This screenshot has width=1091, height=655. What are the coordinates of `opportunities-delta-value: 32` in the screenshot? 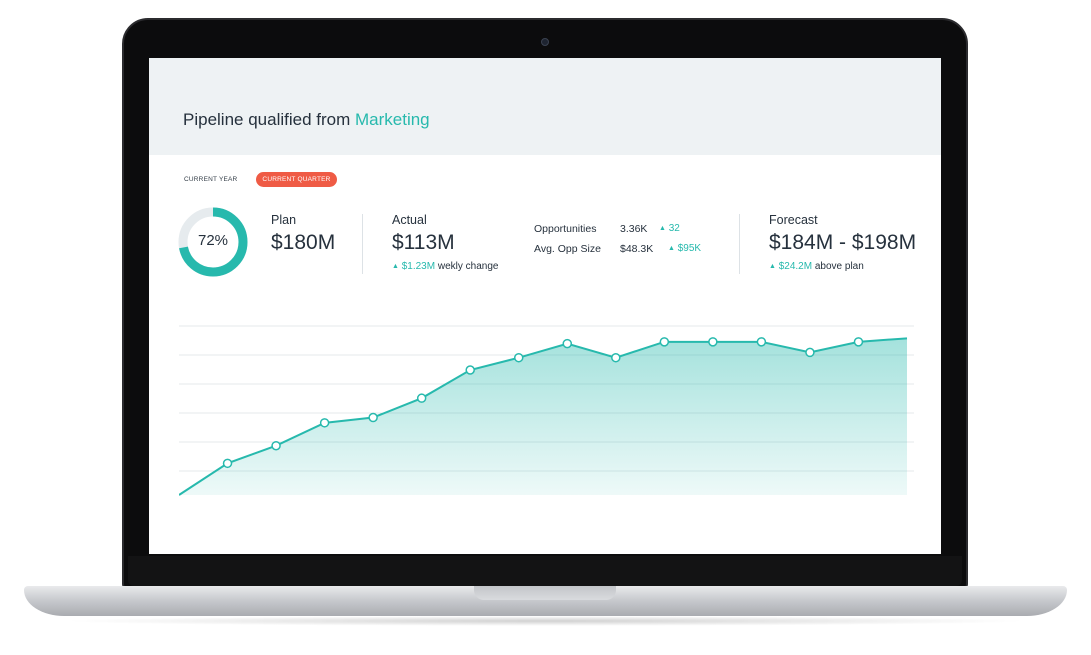 It's located at (674, 228).